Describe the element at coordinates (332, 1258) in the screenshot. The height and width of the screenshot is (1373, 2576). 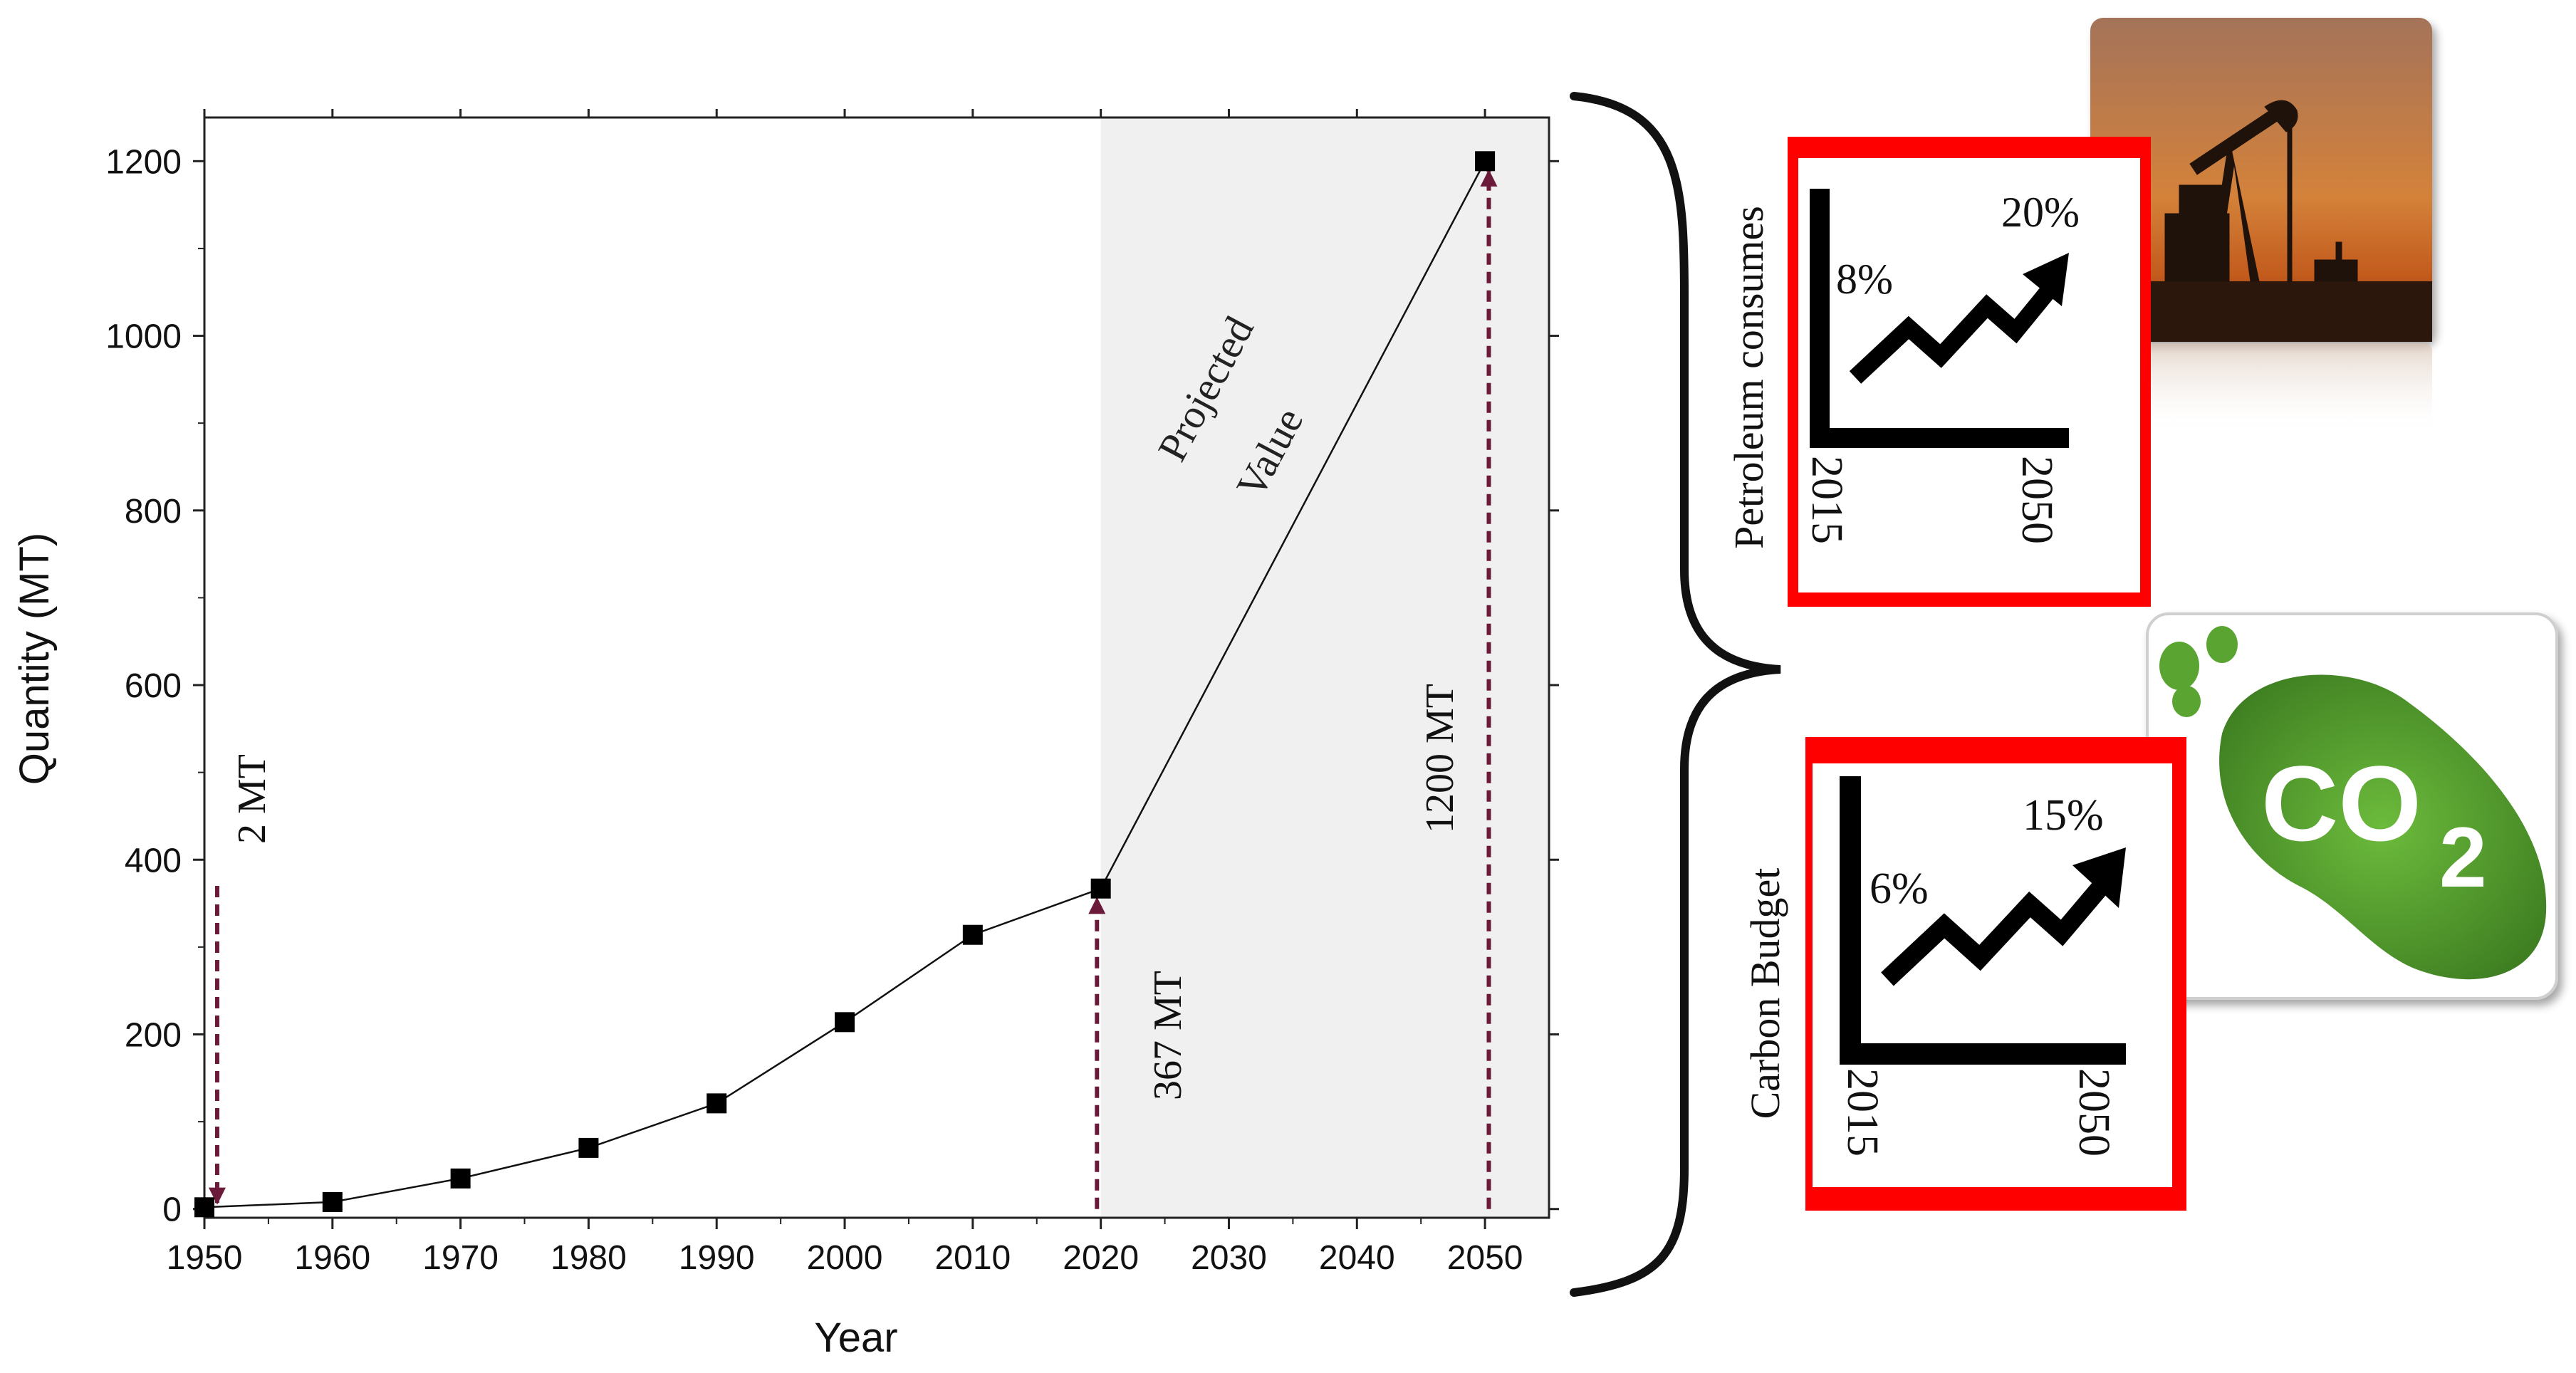
I see `x-tick-label: 1960` at that location.